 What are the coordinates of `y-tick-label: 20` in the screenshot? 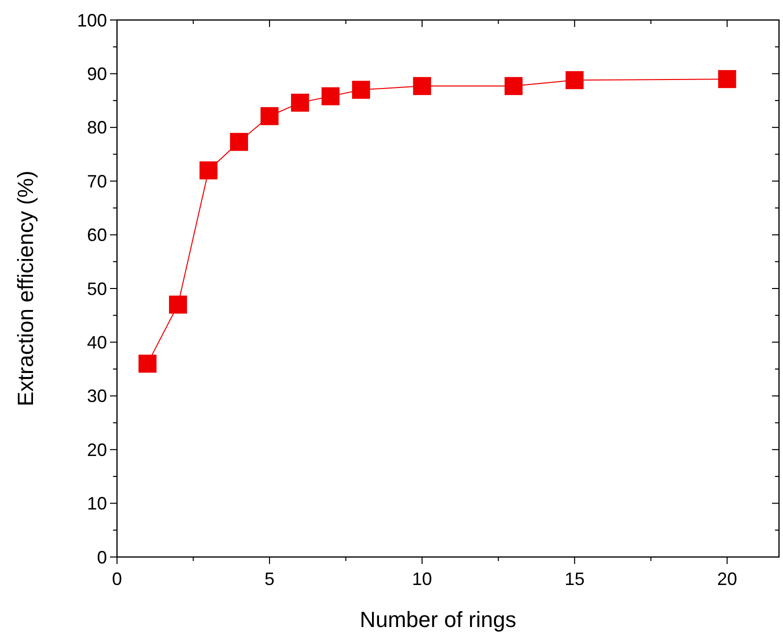 It's located at (96, 450).